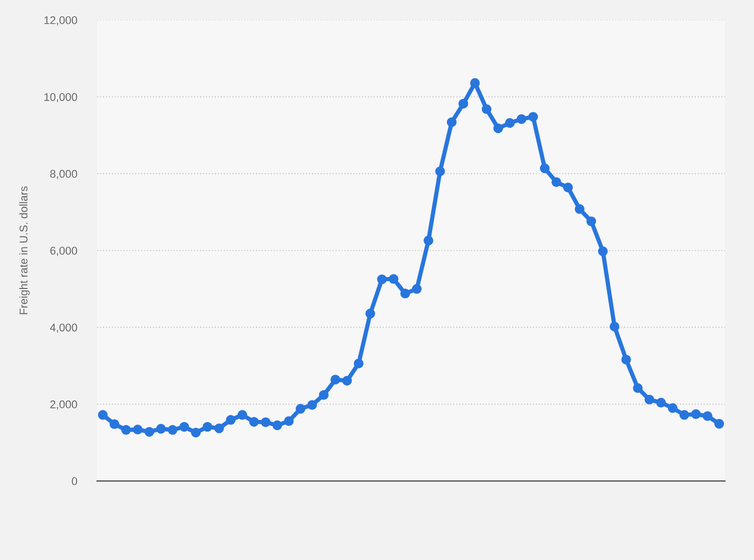 This screenshot has height=560, width=754. I want to click on y-tick-label: 4,000, so click(64, 328).